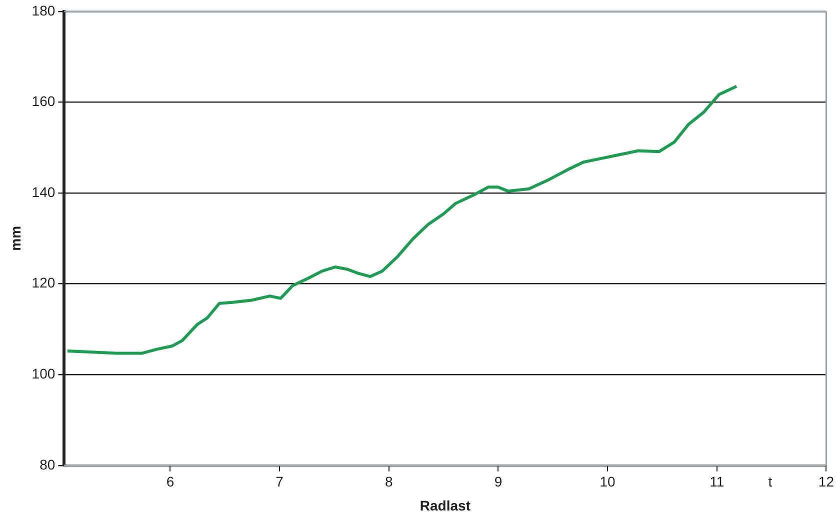 The height and width of the screenshot is (521, 837). What do you see at coordinates (717, 482) in the screenshot?
I see `x-tick-label: 11` at bounding box center [717, 482].